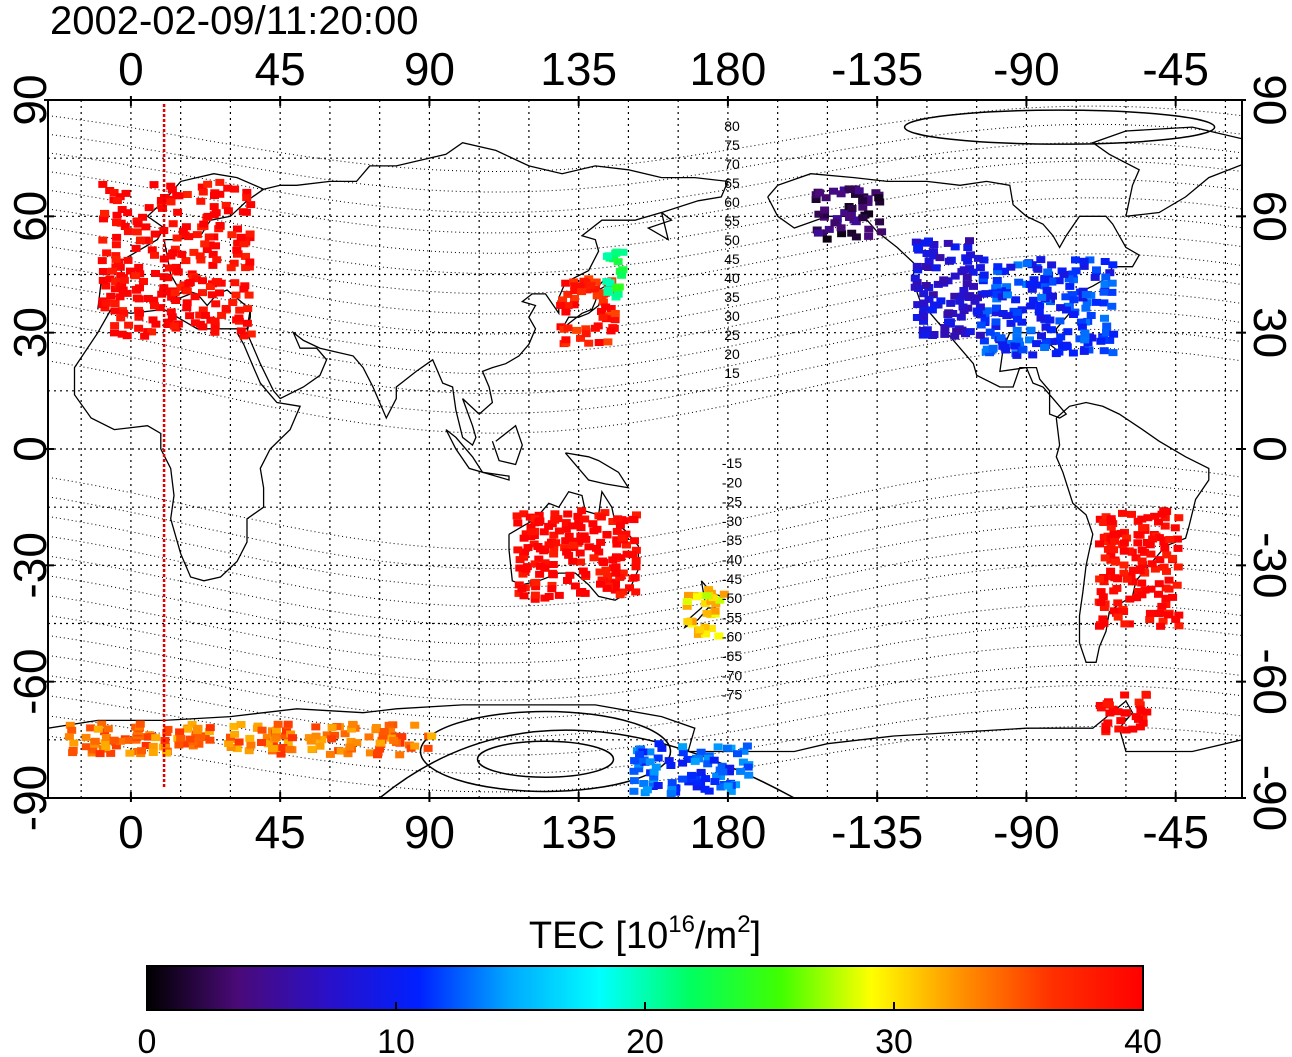 The width and height of the screenshot is (1292, 1057). What do you see at coordinates (1268, 332) in the screenshot?
I see `latitude-tick-label: 30` at bounding box center [1268, 332].